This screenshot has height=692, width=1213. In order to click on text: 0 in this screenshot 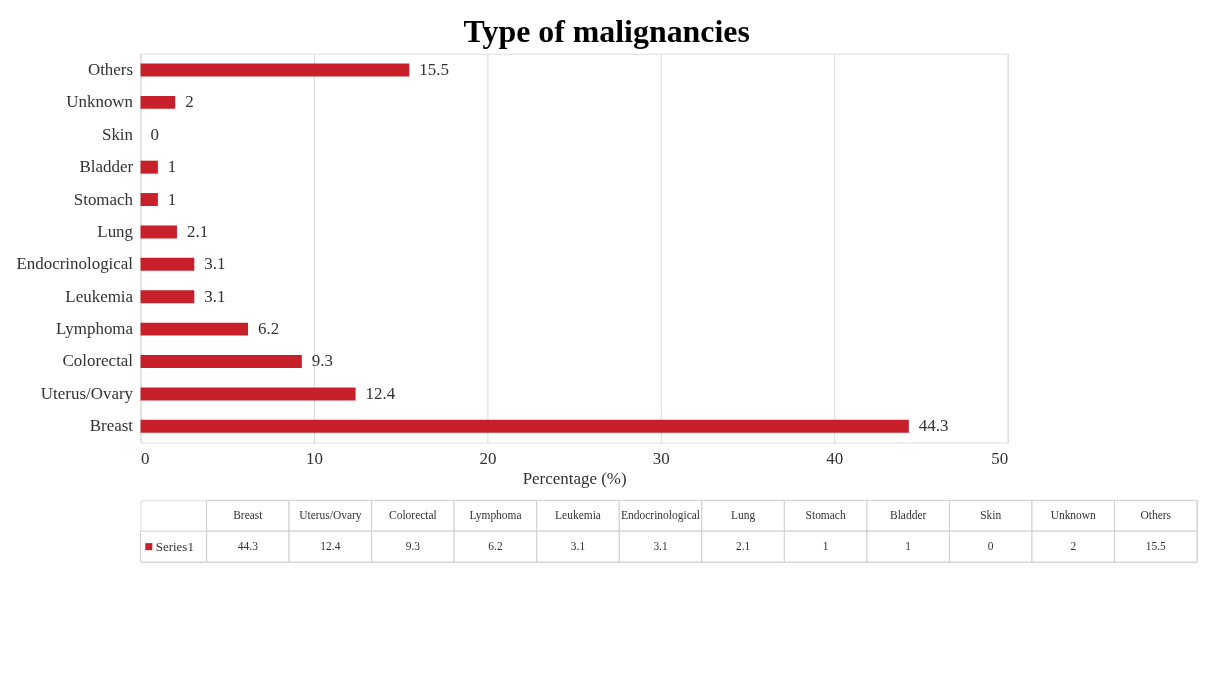, I will do `click(990, 545)`.